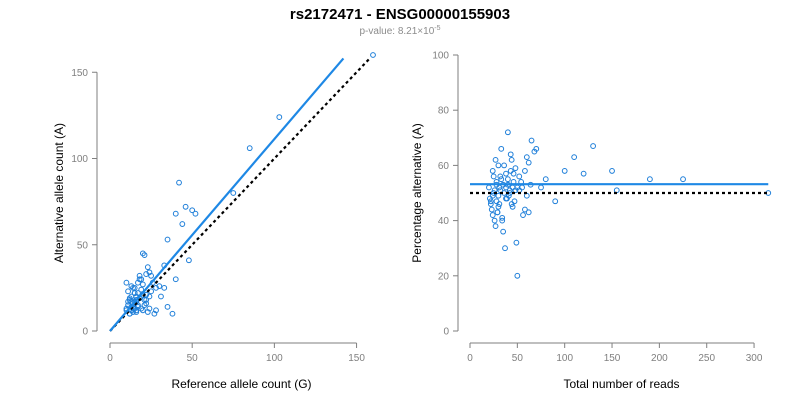 Image resolution: width=800 pixels, height=400 pixels. Describe the element at coordinates (396, 31) in the screenshot. I see `subtitle-prefix: p-value: 8.21×10` at that location.